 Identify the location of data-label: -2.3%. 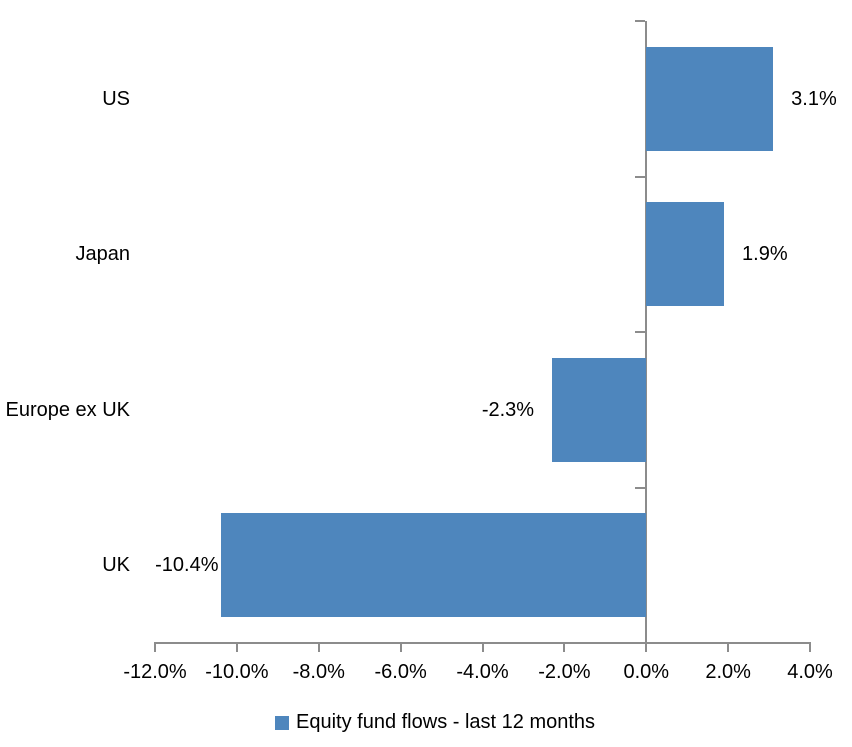
(508, 409).